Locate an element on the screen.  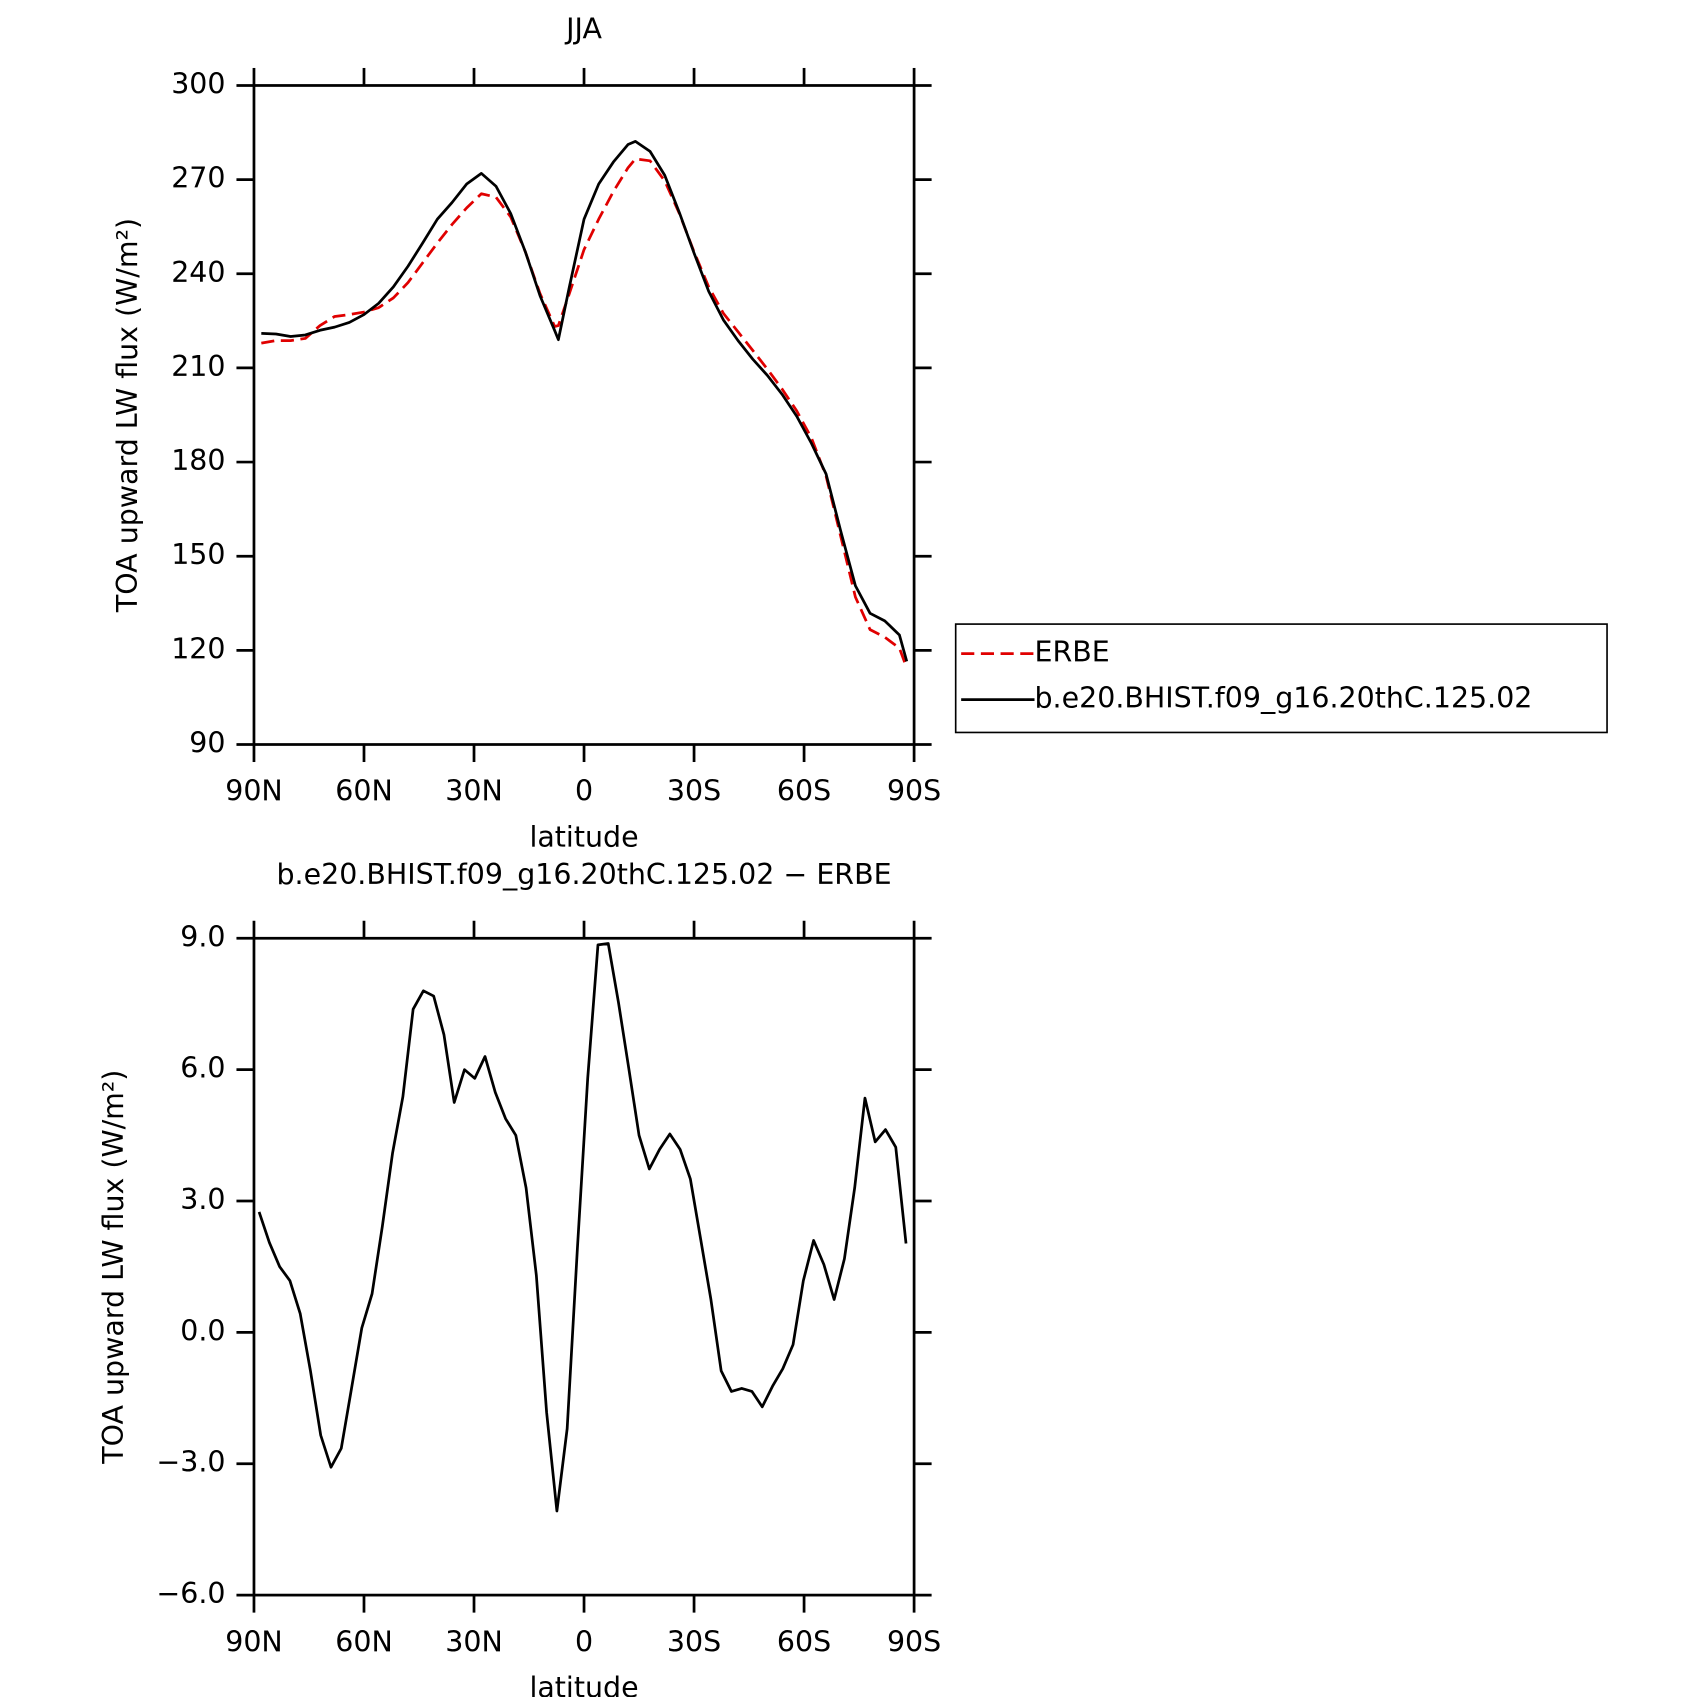
y-tick-label: 210 is located at coordinates (198, 366).